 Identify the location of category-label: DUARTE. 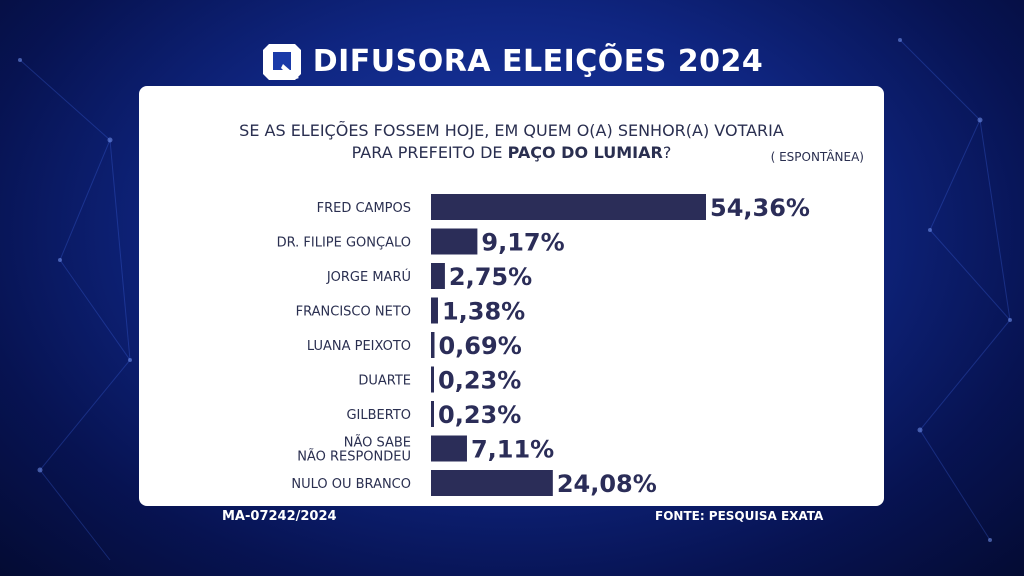
(384, 381).